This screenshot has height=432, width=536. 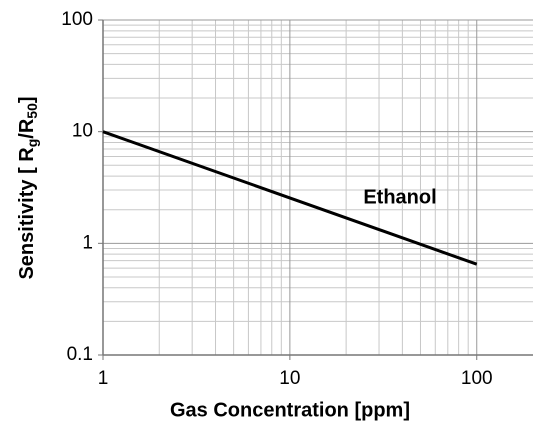 I want to click on y-tick-label: 10, so click(x=82, y=131).